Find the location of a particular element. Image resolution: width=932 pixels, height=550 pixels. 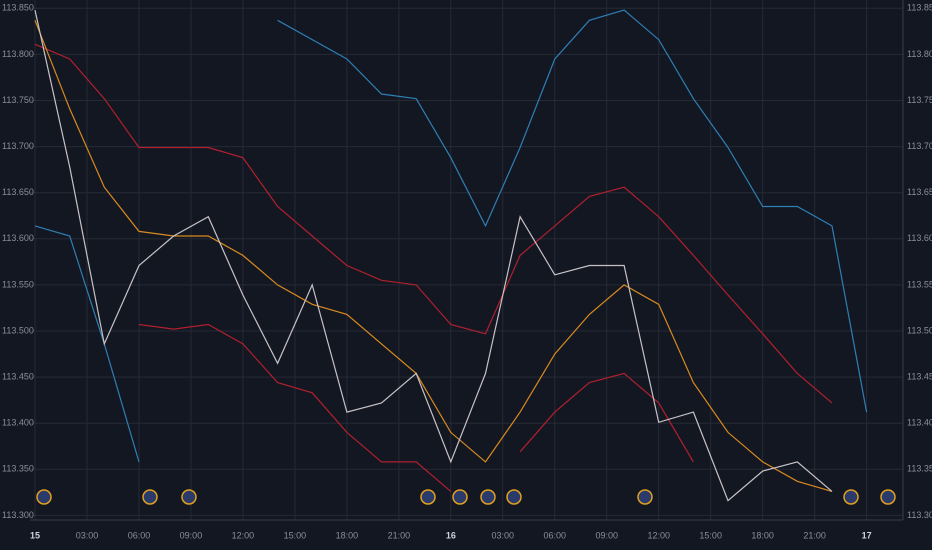

event-icons is located at coordinates (466, 497).